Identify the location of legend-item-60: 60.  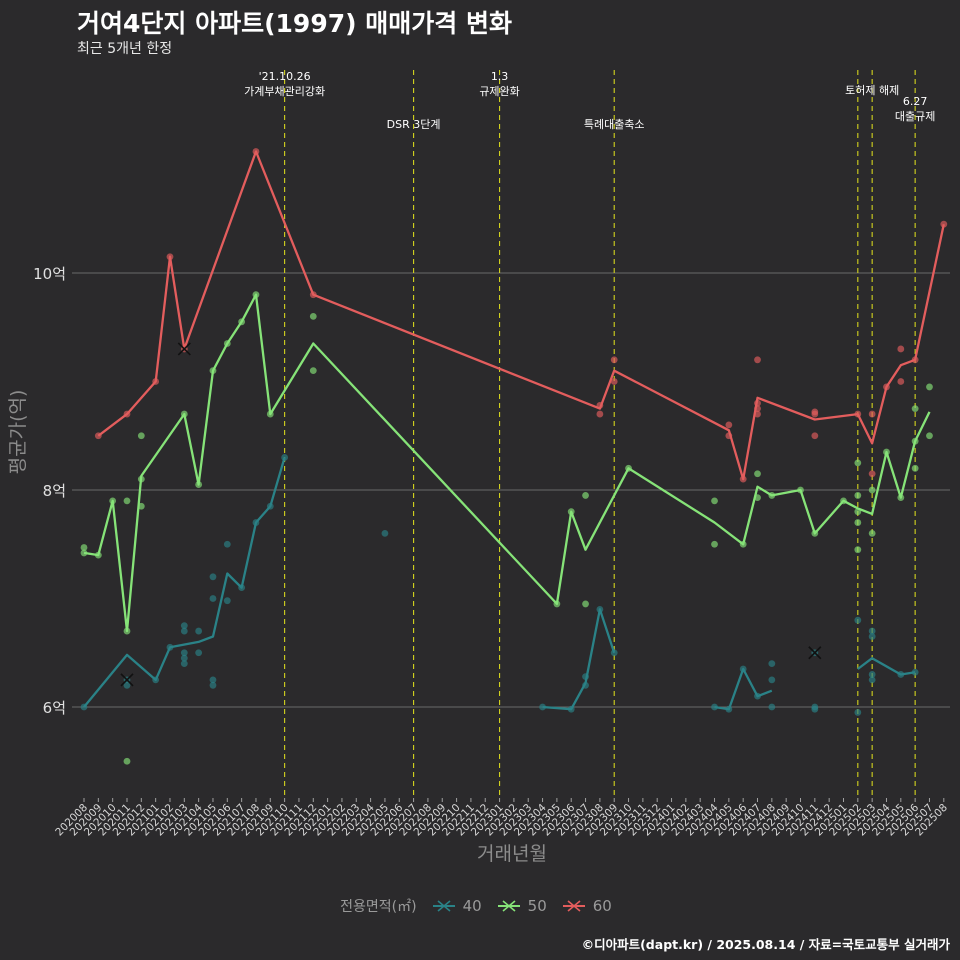
(590, 906).